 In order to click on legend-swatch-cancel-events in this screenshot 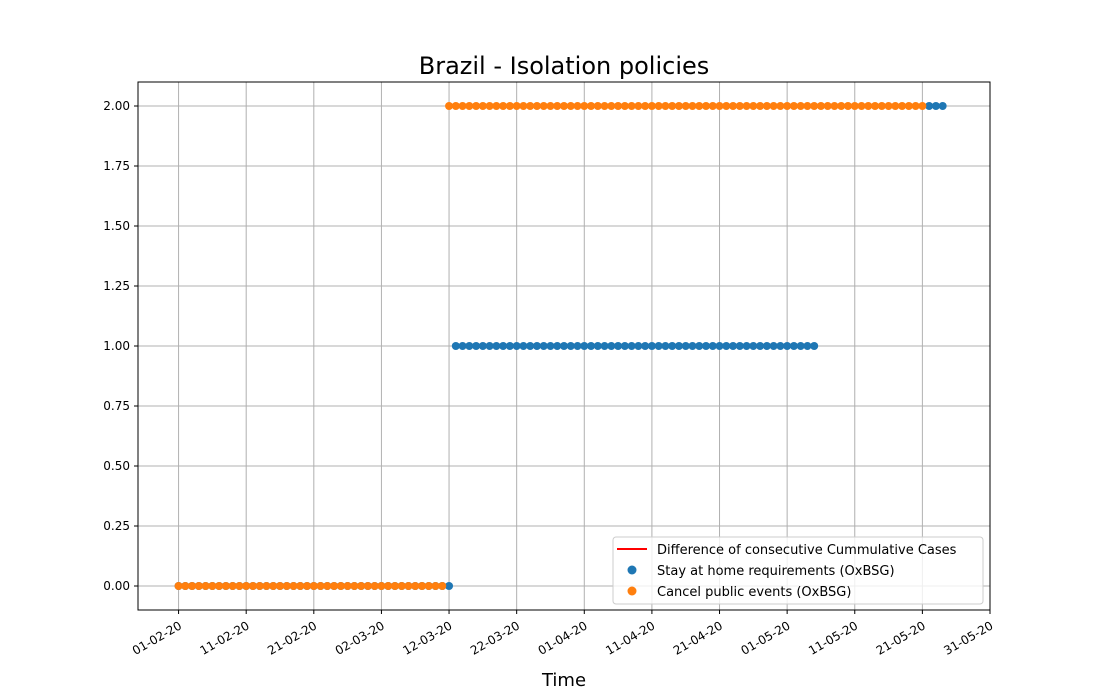, I will do `click(632, 591)`.